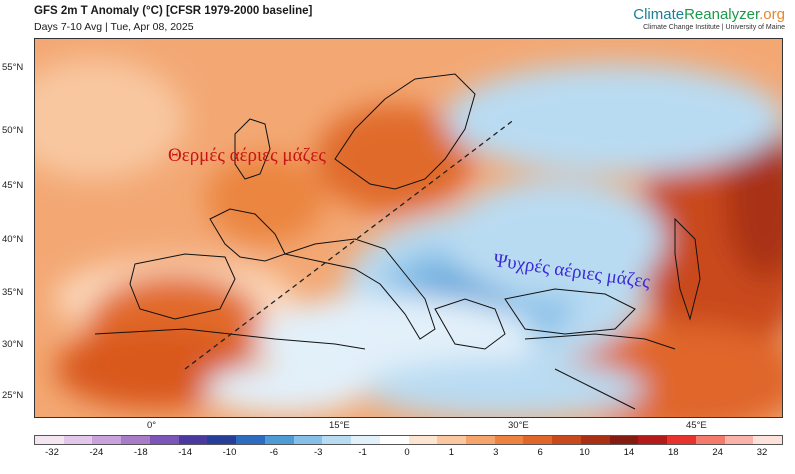  I want to click on east-med-cold, so click(505, 388).